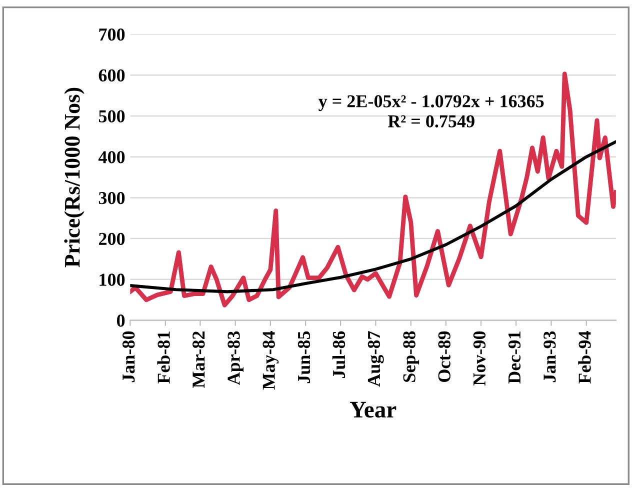 The height and width of the screenshot is (489, 635). I want to click on x-tick-label: Sep-88, so click(411, 356).